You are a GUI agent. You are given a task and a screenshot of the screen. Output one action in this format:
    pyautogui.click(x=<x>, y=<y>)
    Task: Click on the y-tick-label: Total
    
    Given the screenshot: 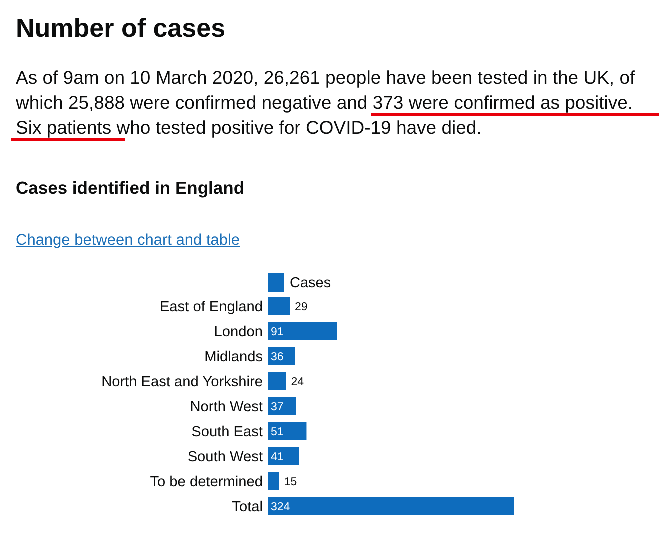 What is the action you would take?
    pyautogui.click(x=247, y=508)
    